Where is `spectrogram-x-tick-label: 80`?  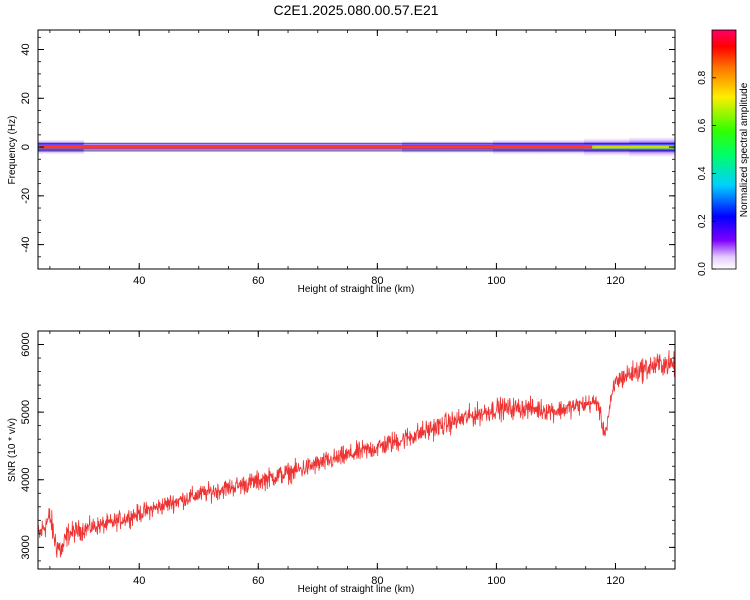
spectrogram-x-tick-label: 80 is located at coordinates (377, 281).